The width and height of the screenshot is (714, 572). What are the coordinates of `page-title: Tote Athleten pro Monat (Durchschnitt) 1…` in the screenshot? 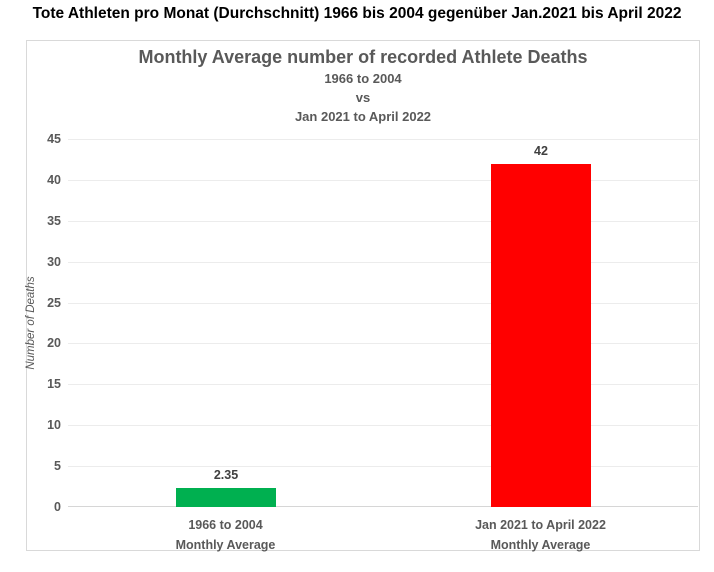 It's located at (357, 13).